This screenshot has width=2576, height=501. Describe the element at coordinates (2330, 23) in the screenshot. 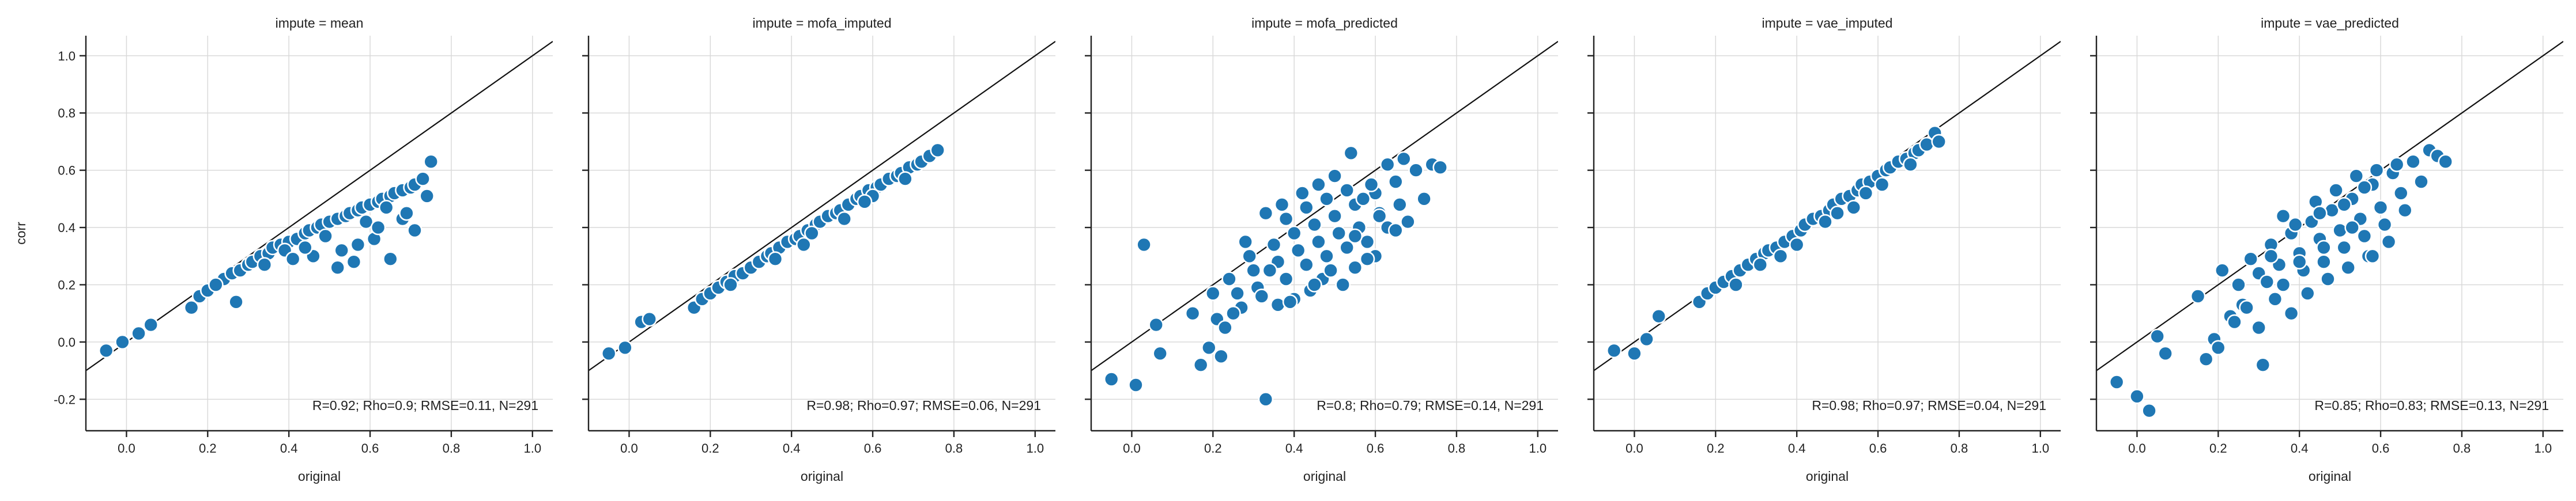

I see `panel-title: impute = vae_predicted` at that location.